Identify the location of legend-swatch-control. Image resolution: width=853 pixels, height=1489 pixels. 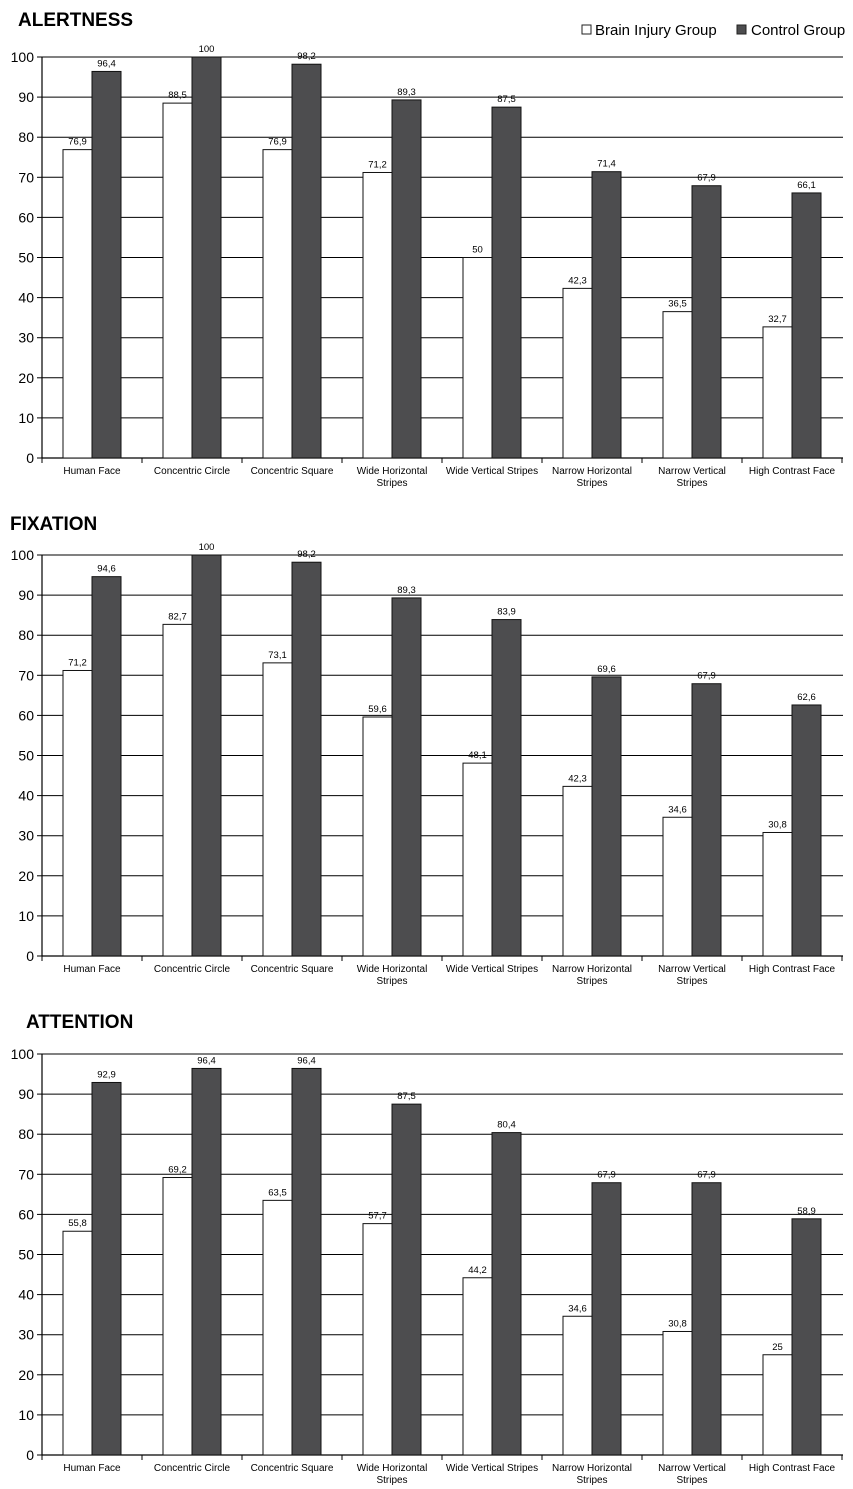
(741, 29).